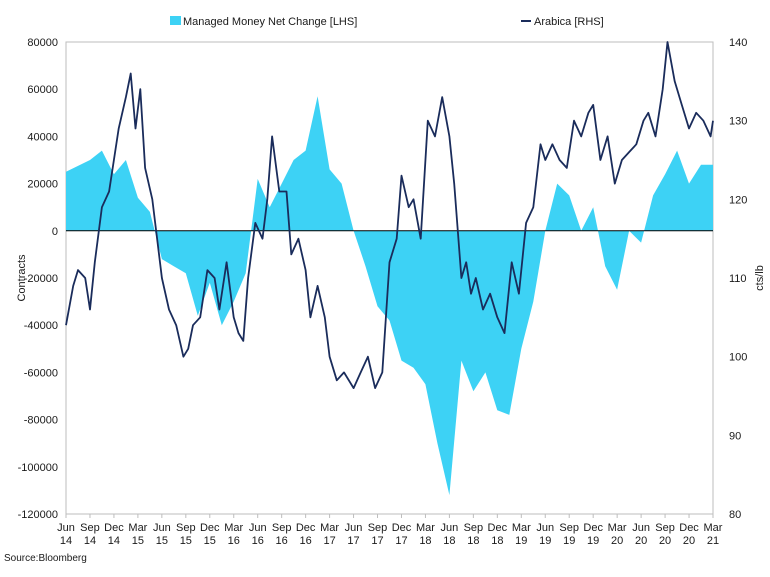 This screenshot has height=577, width=770. Describe the element at coordinates (738, 200) in the screenshot. I see `right-tick-label: 120` at that location.